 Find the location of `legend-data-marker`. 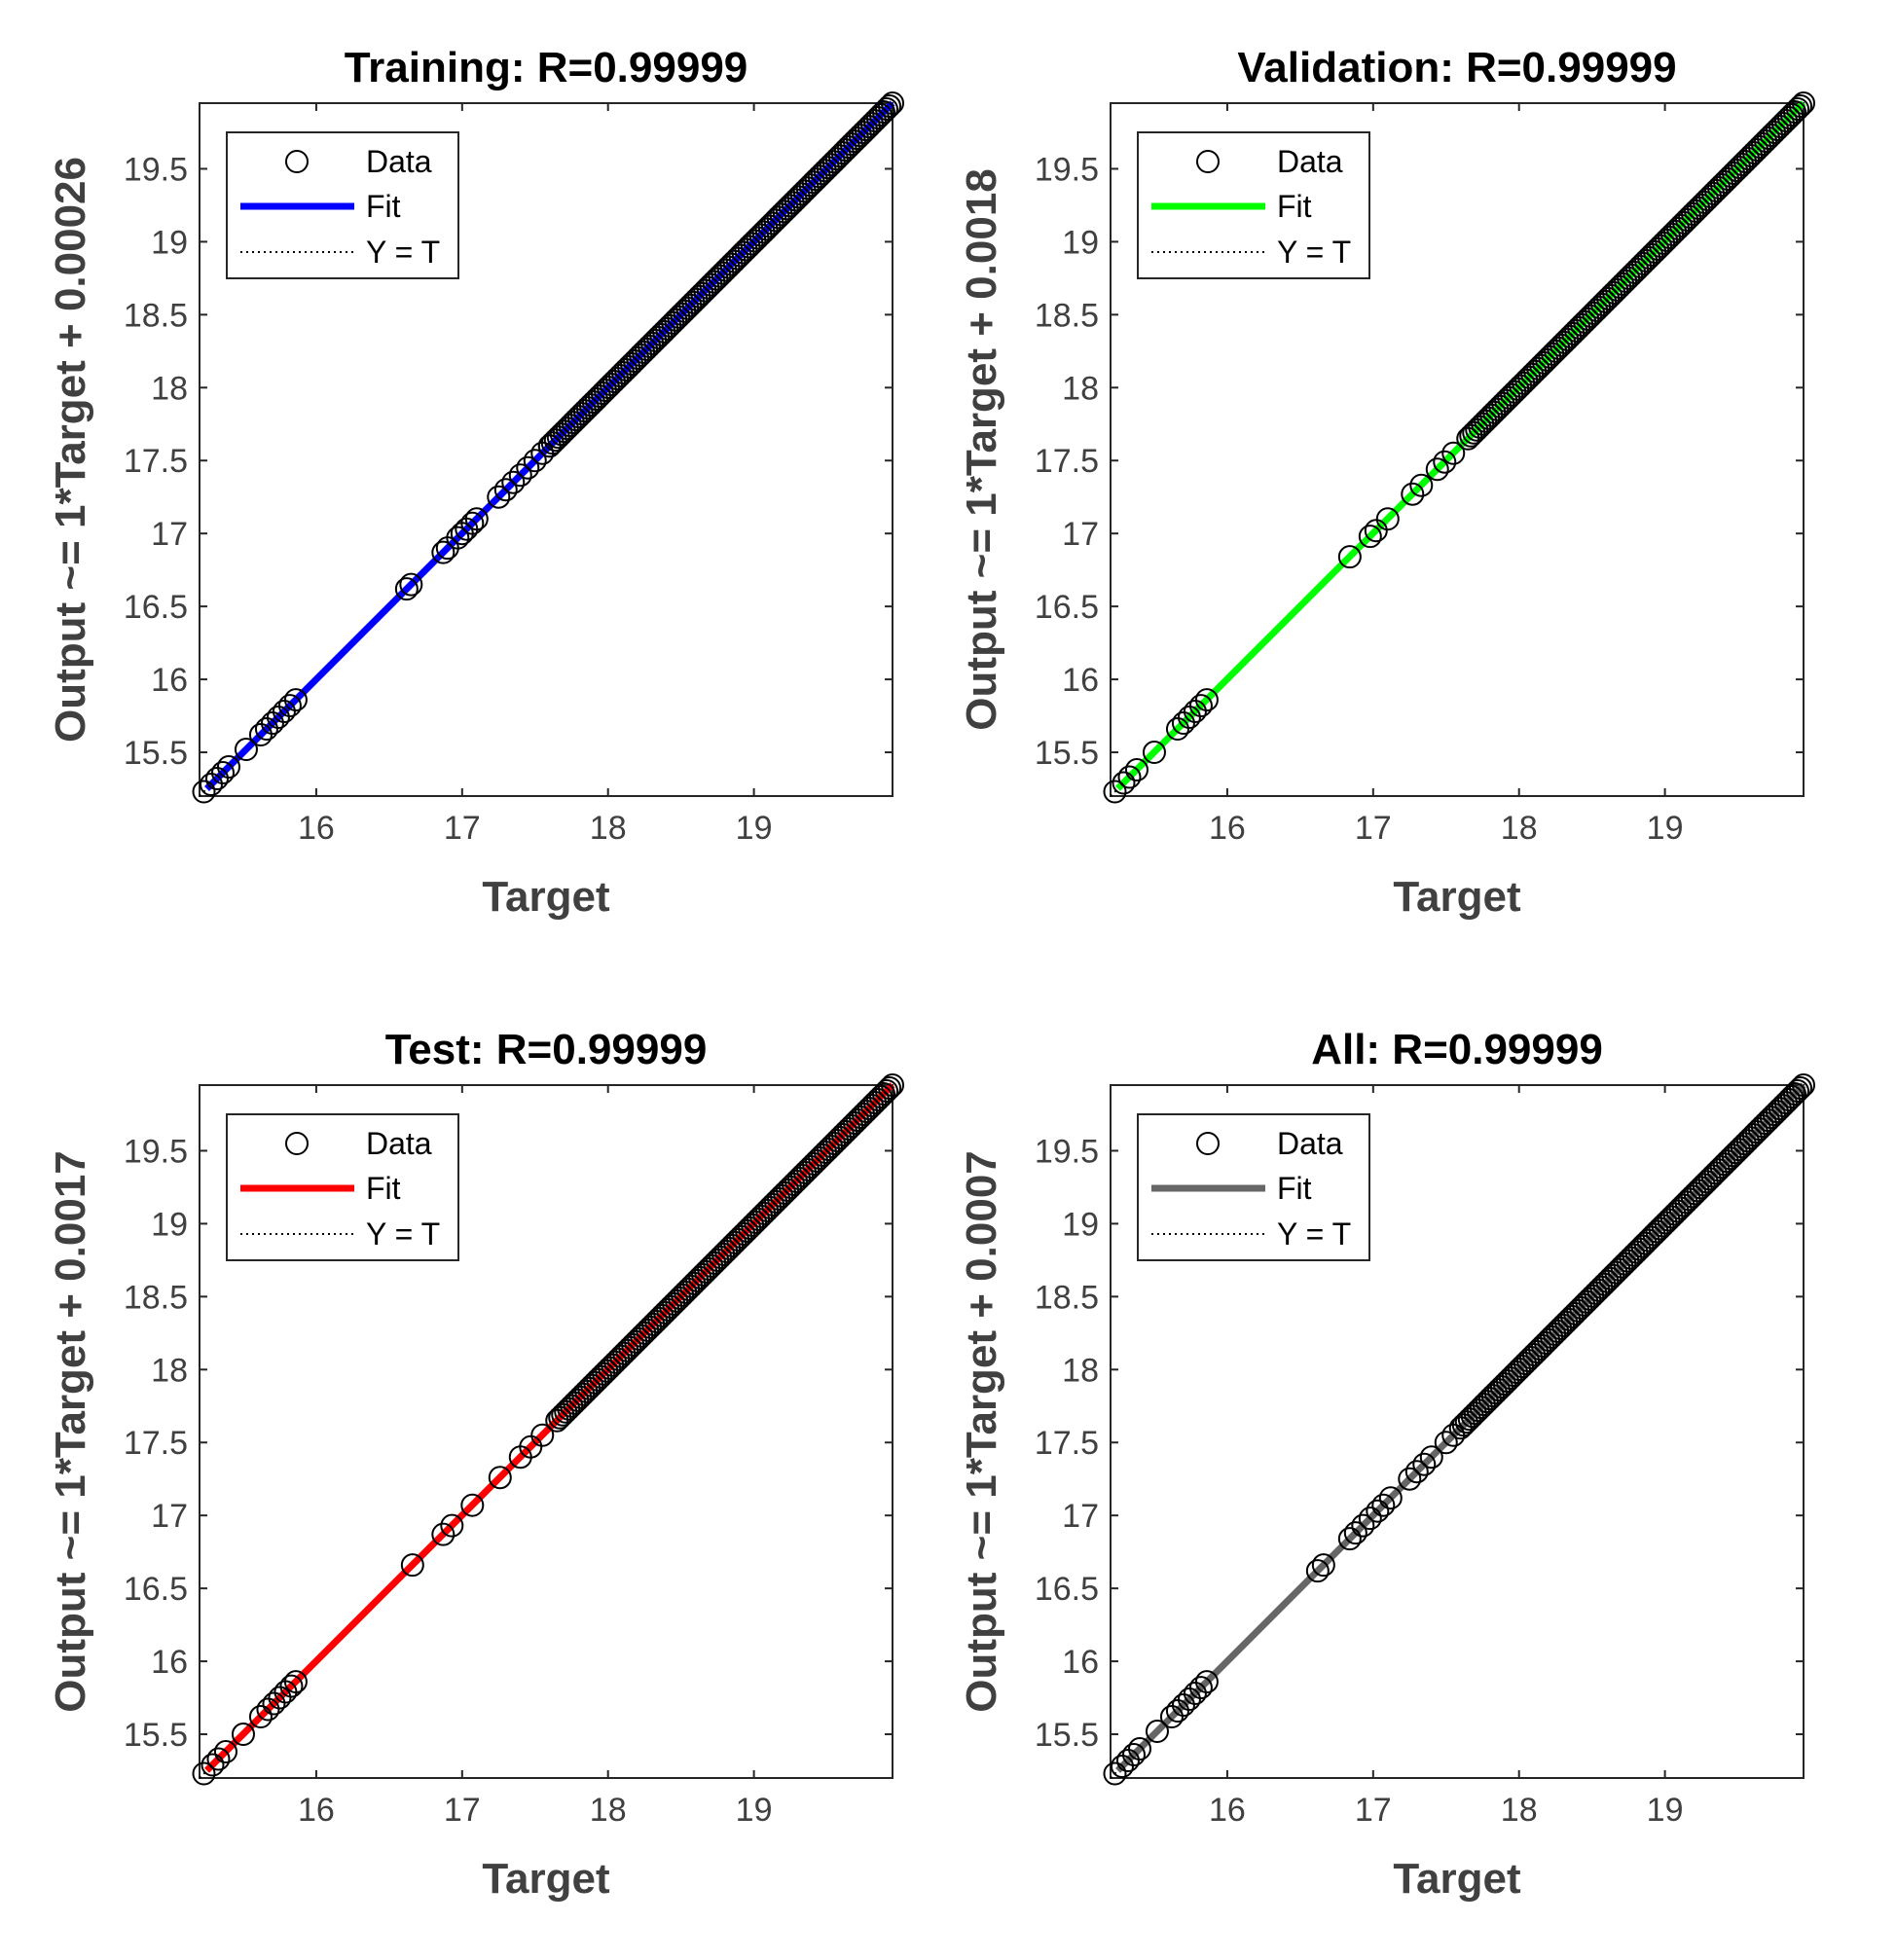

legend-data-marker is located at coordinates (297, 161).